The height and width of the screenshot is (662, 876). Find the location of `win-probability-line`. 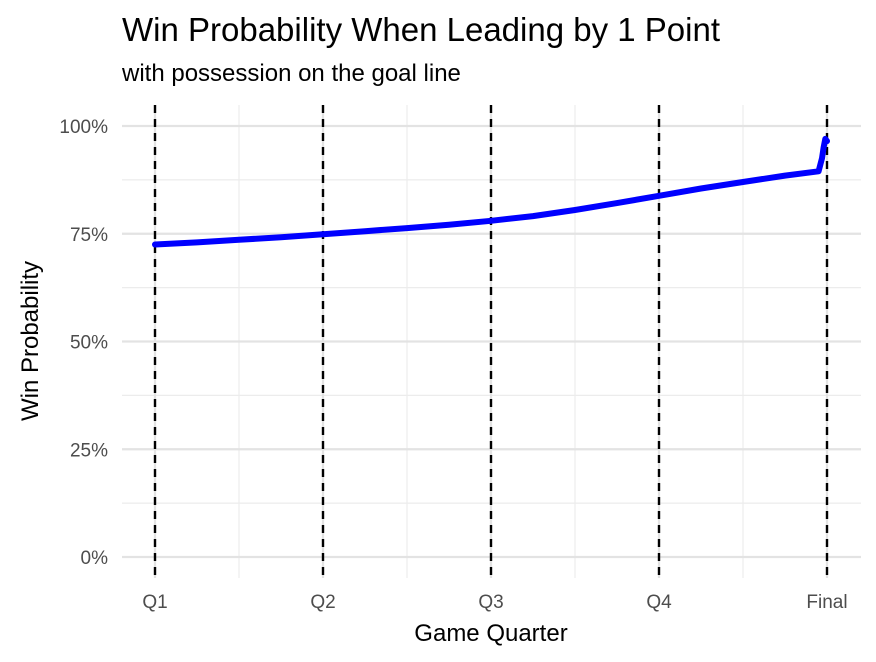

win-probability-line is located at coordinates (491, 191).